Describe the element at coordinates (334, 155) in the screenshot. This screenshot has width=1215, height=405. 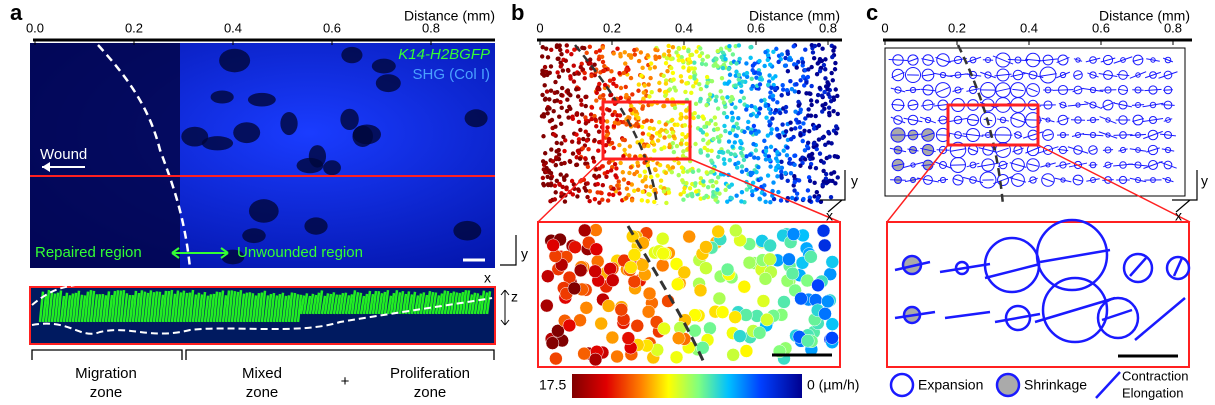
I see `image-texture` at that location.